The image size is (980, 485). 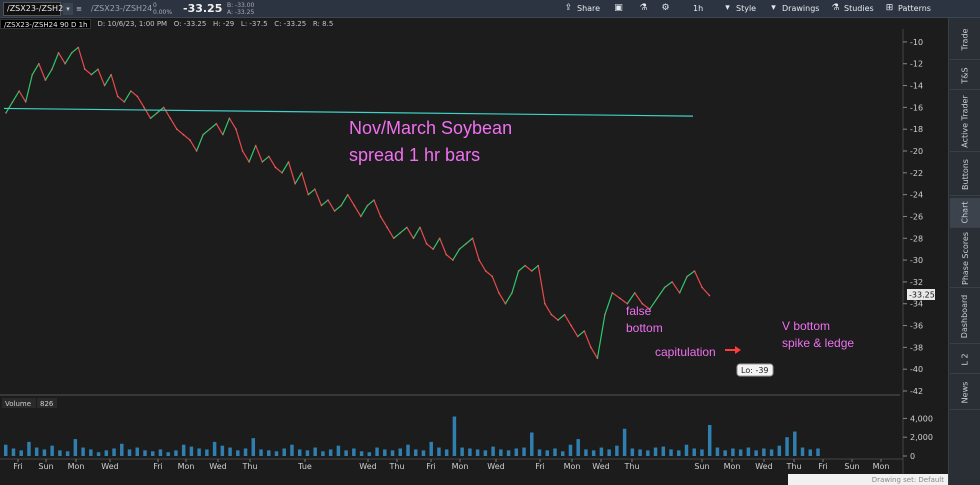 What do you see at coordinates (739, 8) in the screenshot?
I see `style-button: ▾ Style` at bounding box center [739, 8].